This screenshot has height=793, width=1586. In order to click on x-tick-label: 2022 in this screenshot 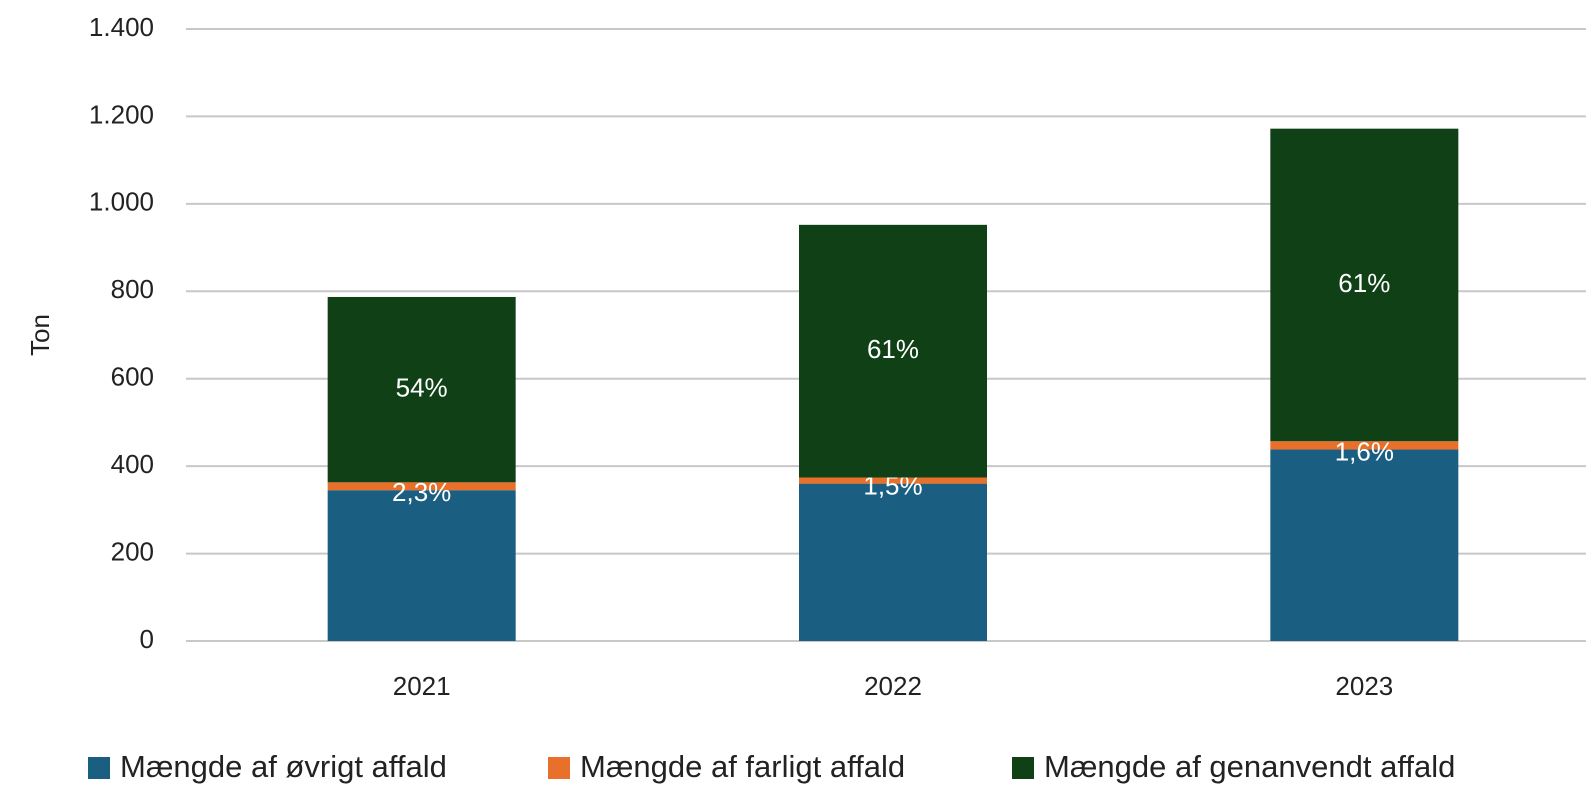, I will do `click(893, 686)`.